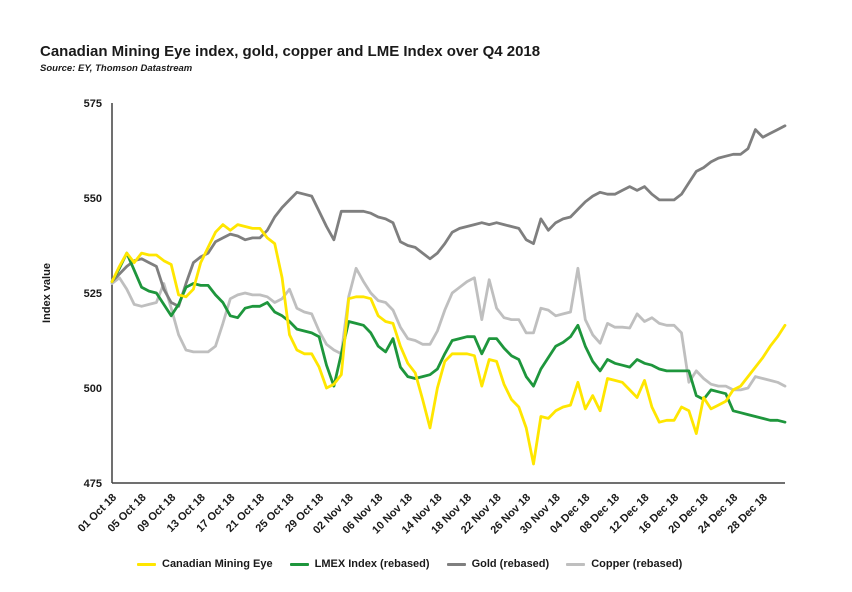 The width and height of the screenshot is (852, 592). What do you see at coordinates (47, 293) in the screenshot?
I see `y-axis-title: Index value` at bounding box center [47, 293].